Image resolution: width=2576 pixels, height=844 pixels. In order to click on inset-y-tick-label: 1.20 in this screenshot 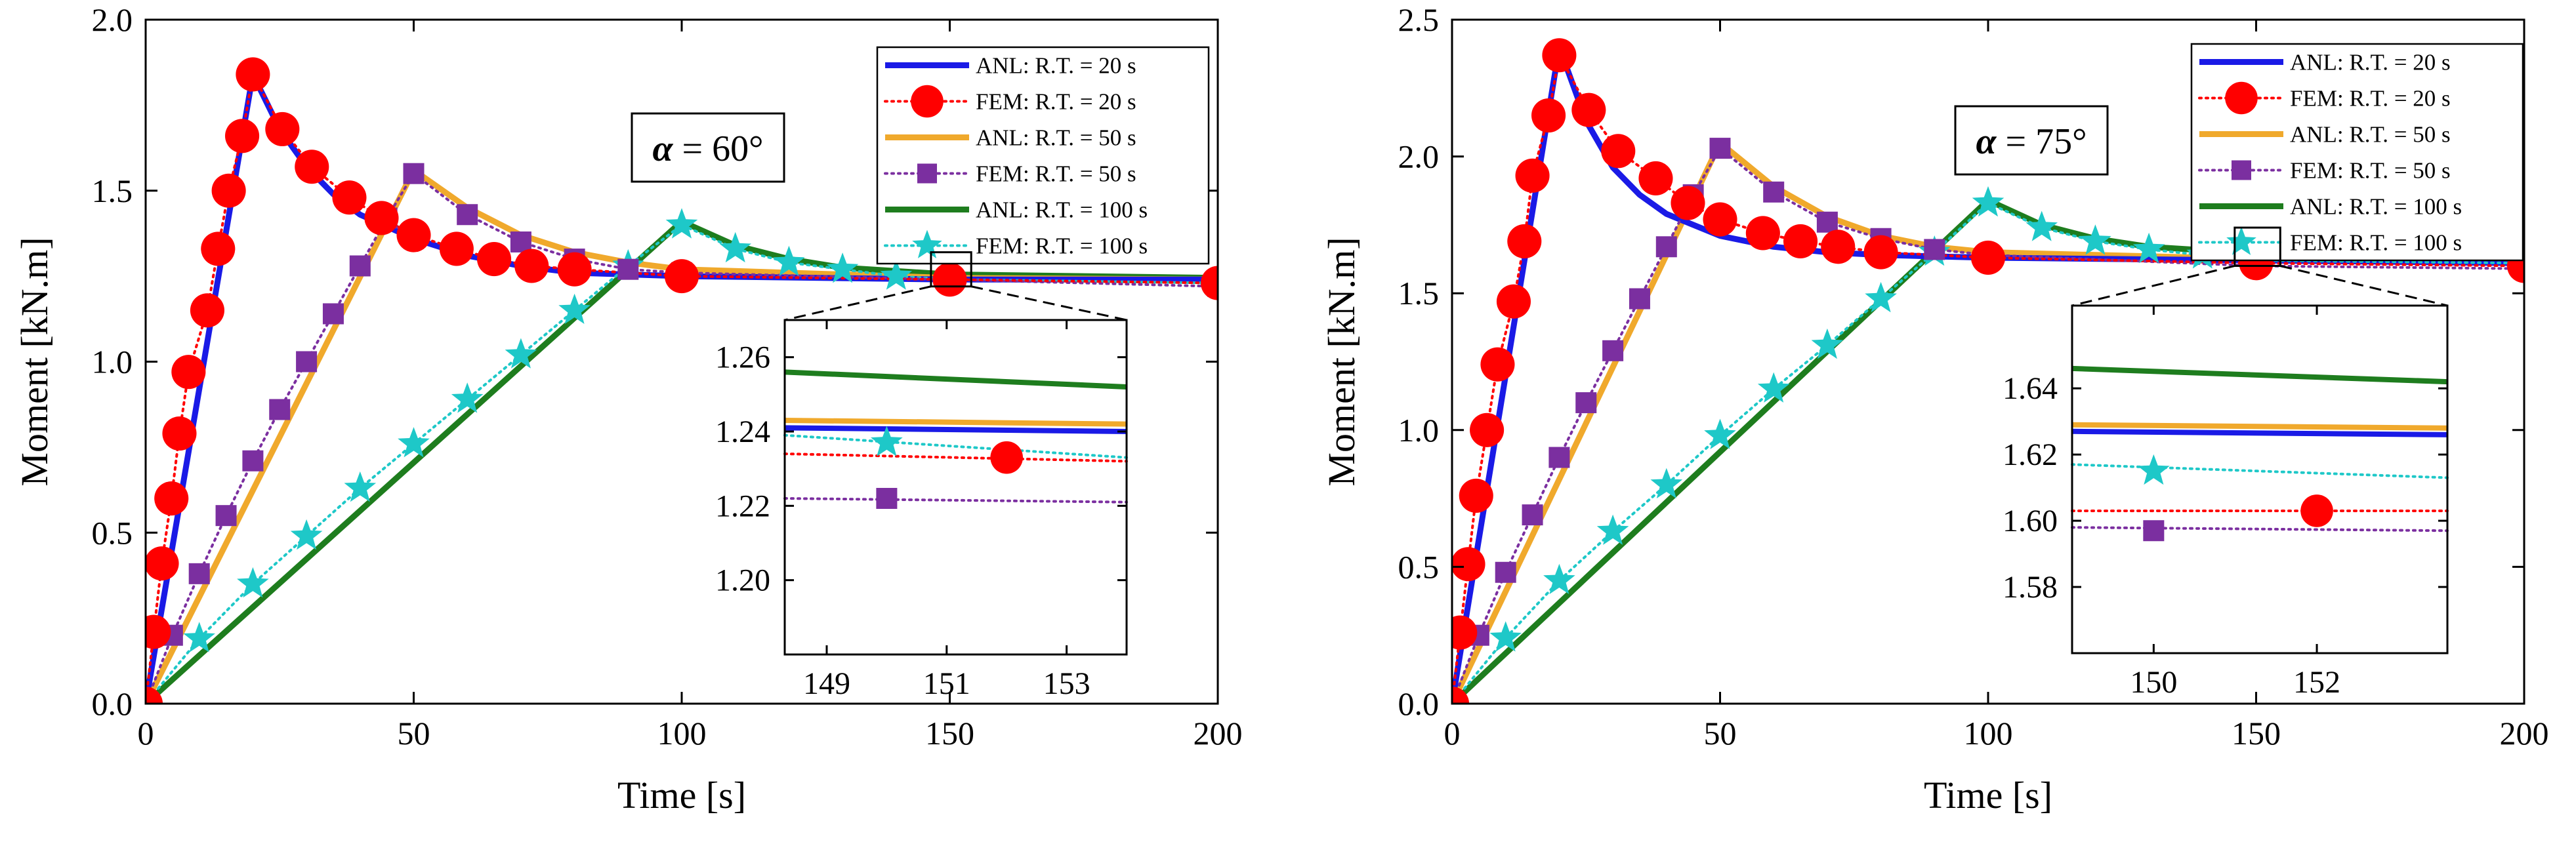, I will do `click(742, 580)`.